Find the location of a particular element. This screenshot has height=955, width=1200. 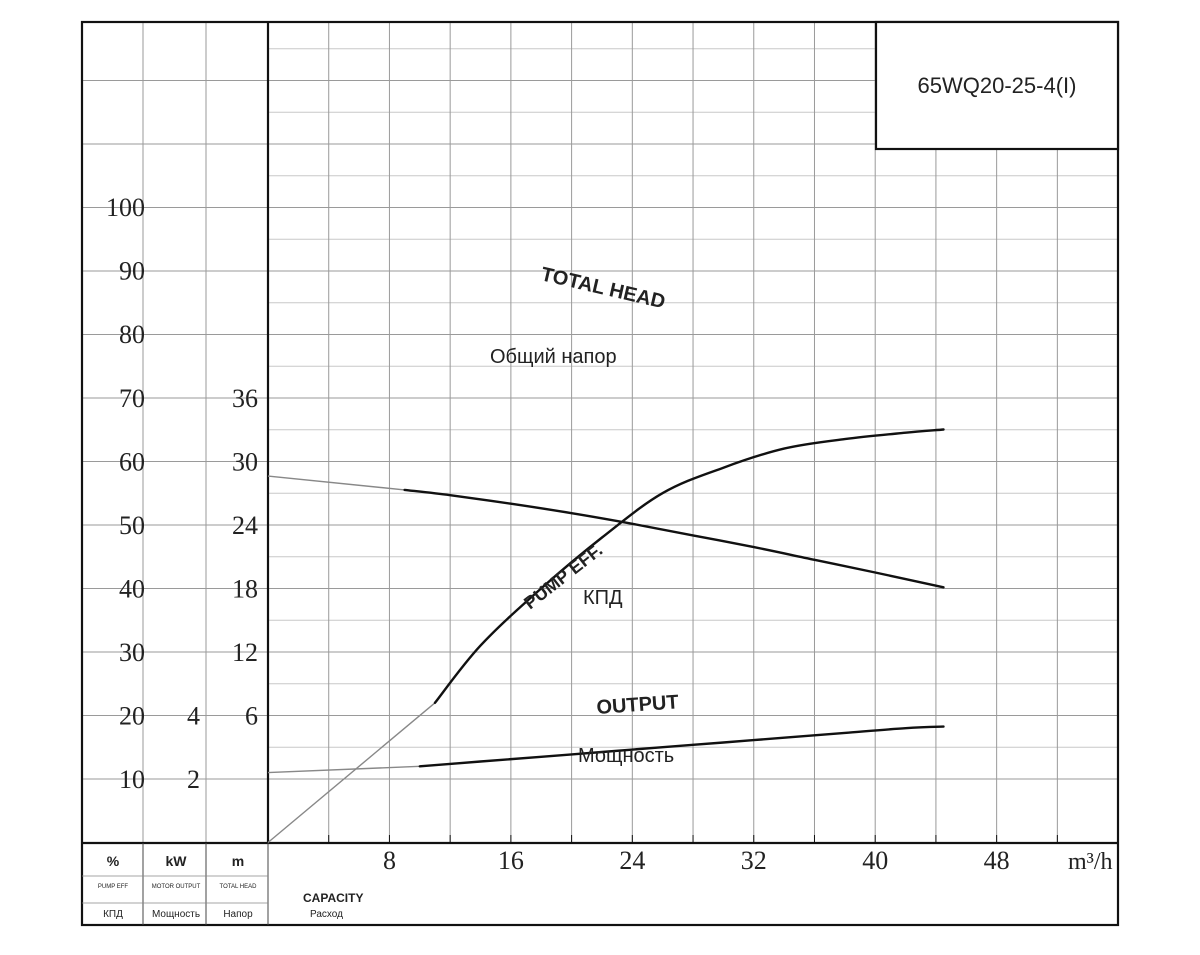

footer-power-abbr: MOTOR OUTPUT is located at coordinates (176, 887).